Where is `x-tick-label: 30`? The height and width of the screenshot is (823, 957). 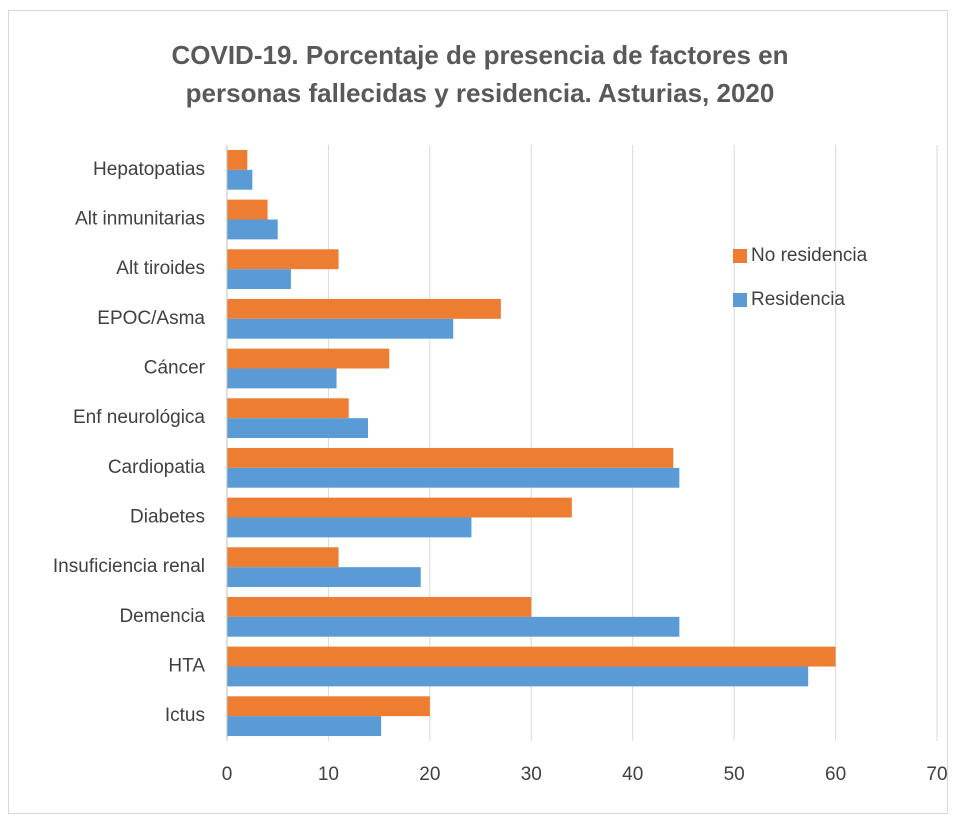 x-tick-label: 30 is located at coordinates (531, 774).